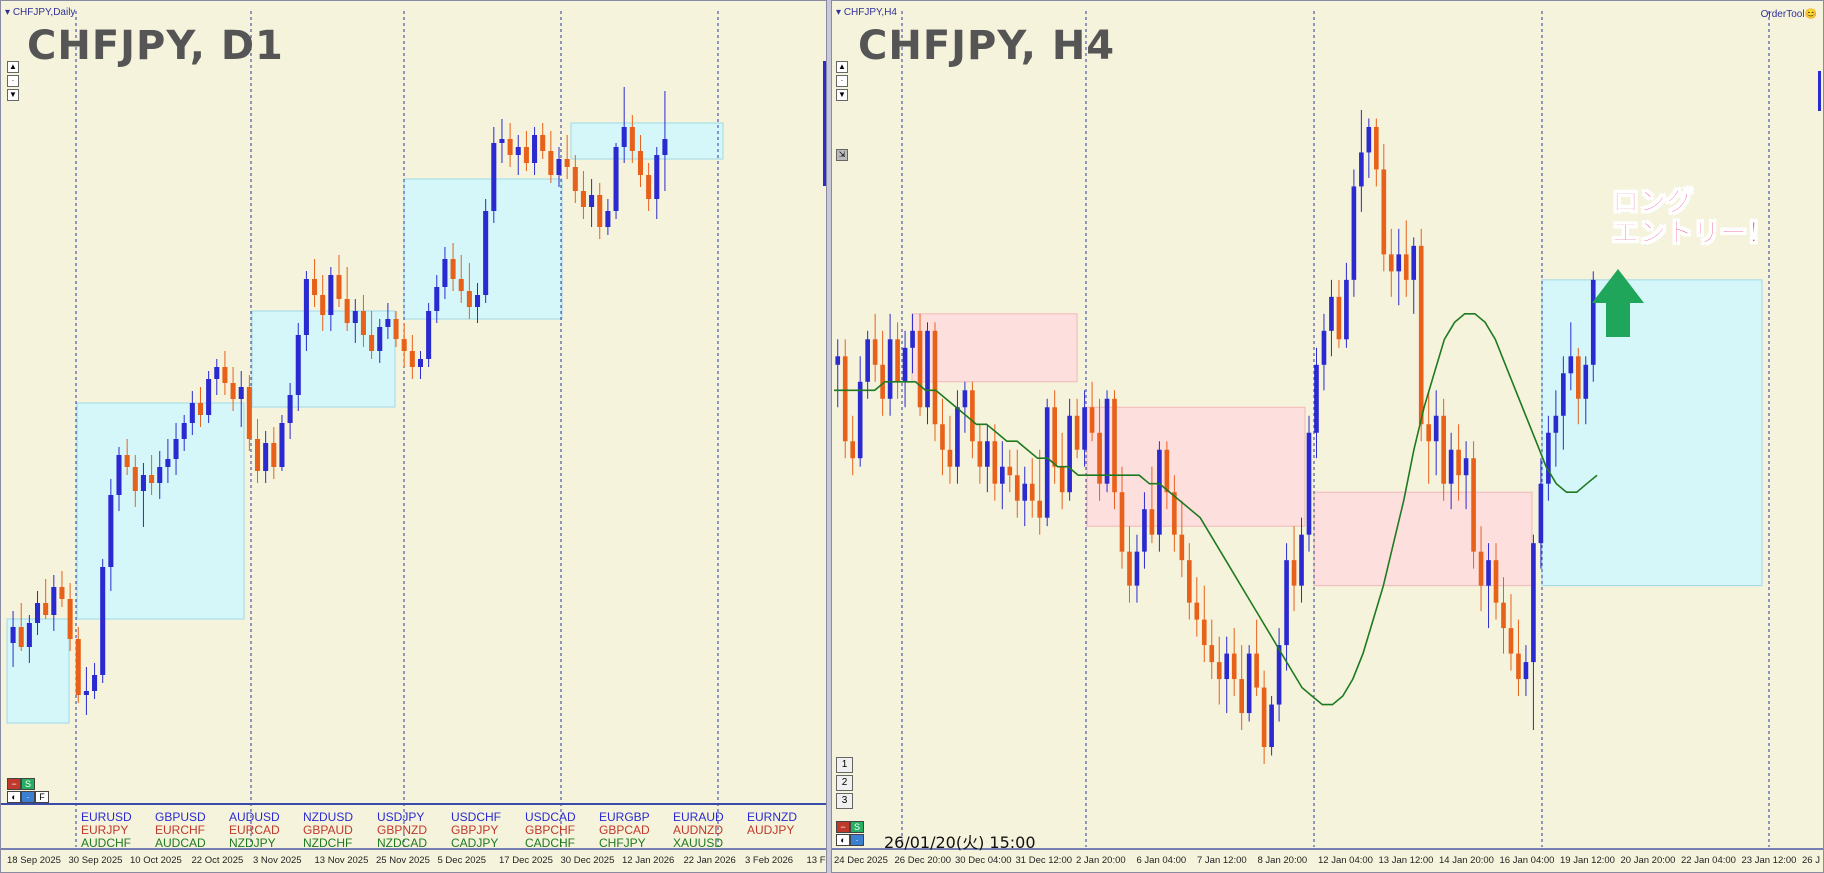  Describe the element at coordinates (328, 817) in the screenshot. I see `pair-button: NZDUSD` at that location.